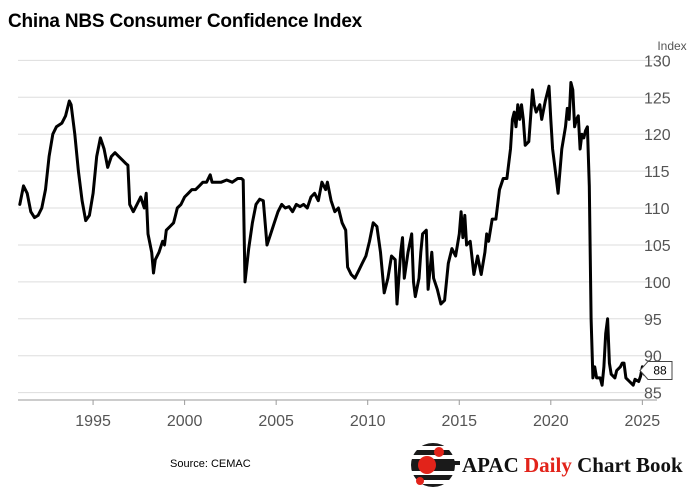 This screenshot has width=700, height=500. What do you see at coordinates (671, 46) in the screenshot?
I see `y-axis-label: Index` at bounding box center [671, 46].